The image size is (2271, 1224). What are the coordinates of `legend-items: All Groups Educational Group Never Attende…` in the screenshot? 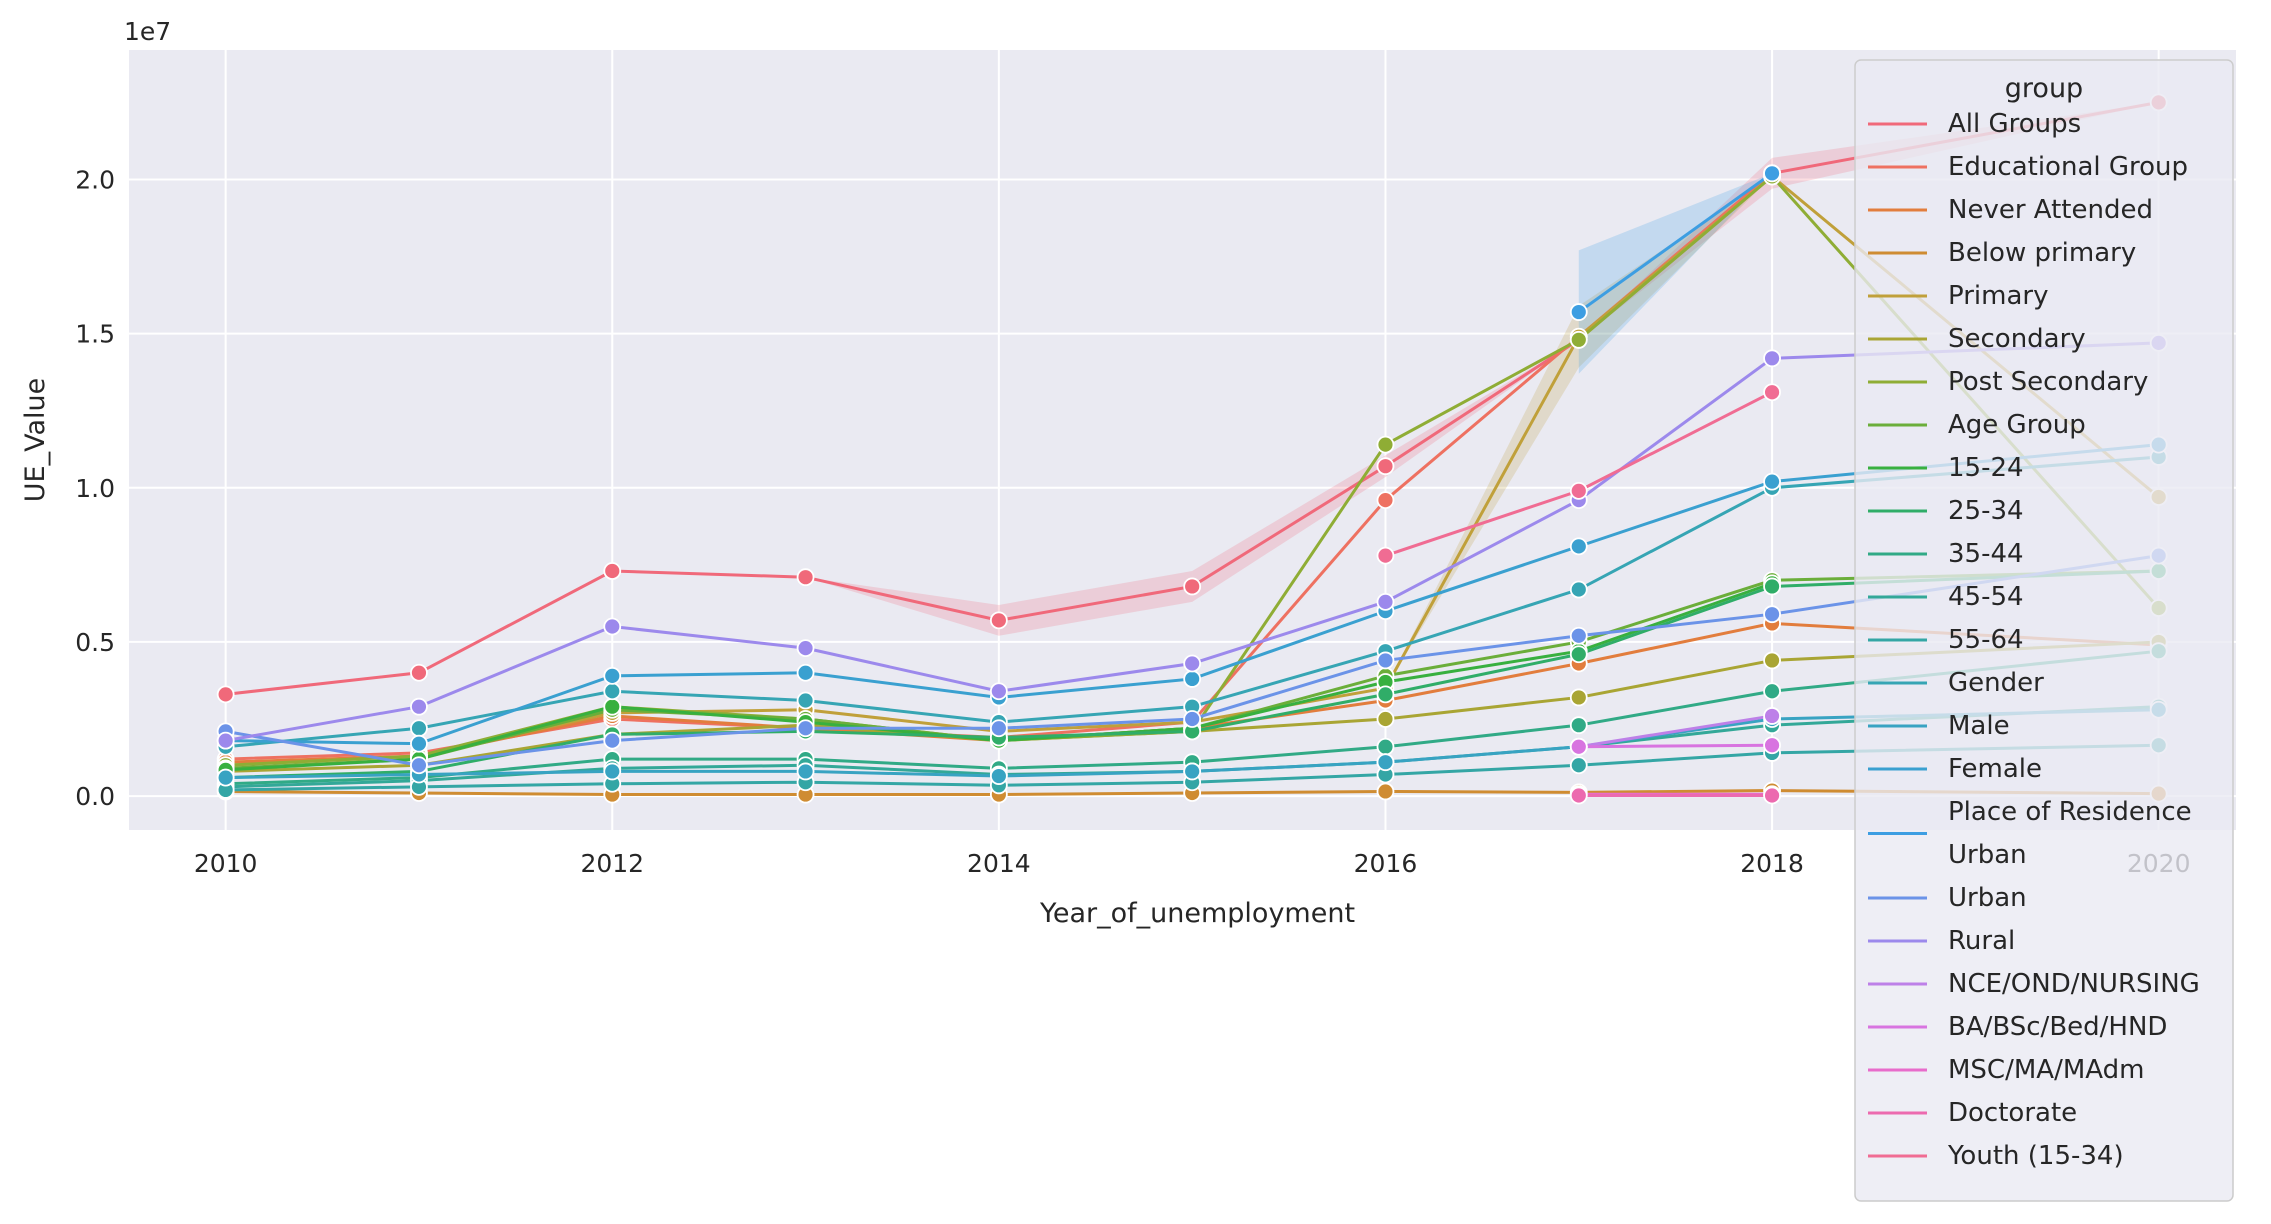 It's located at (2034, 640).